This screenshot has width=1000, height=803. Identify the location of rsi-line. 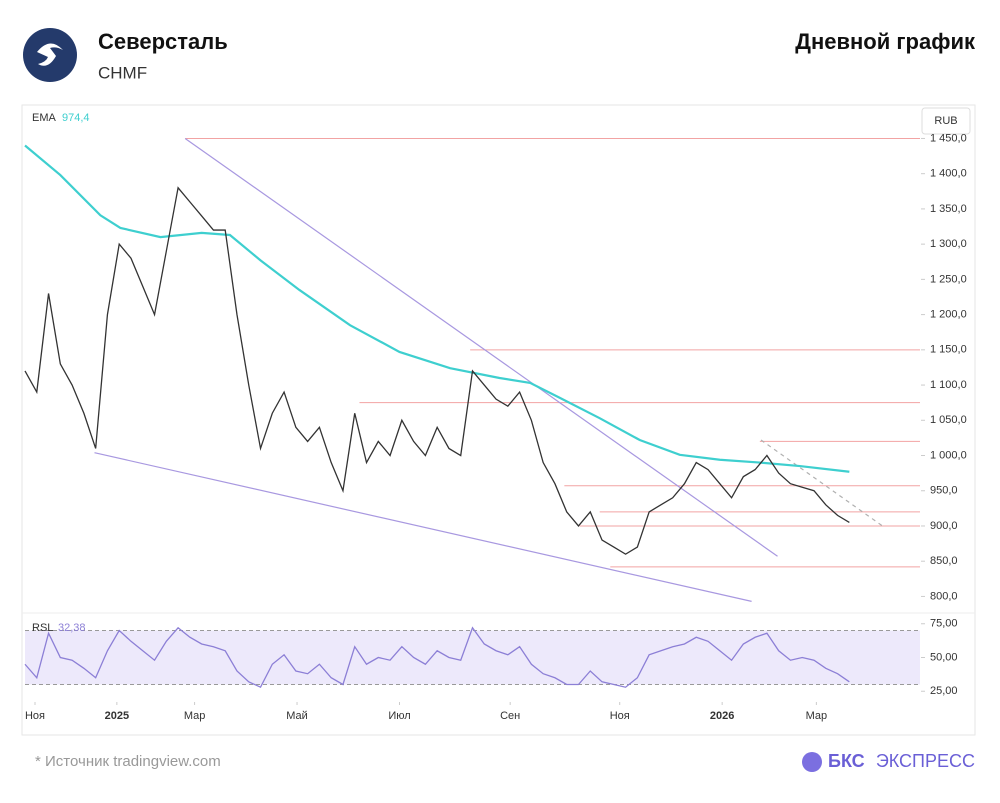
(437, 657).